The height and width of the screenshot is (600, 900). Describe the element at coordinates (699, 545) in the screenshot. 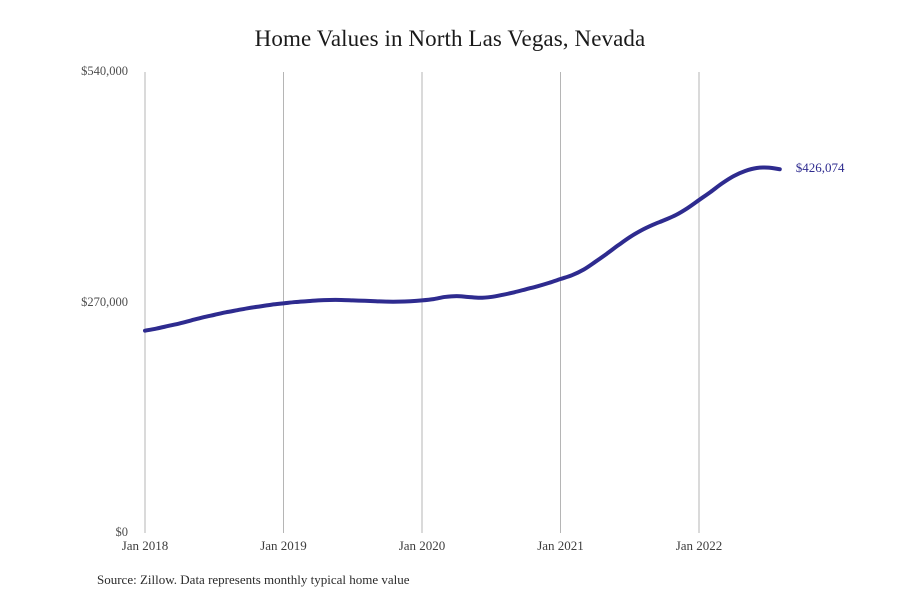

I see `x-axis-tick-jan-2022: Jan 2022` at that location.